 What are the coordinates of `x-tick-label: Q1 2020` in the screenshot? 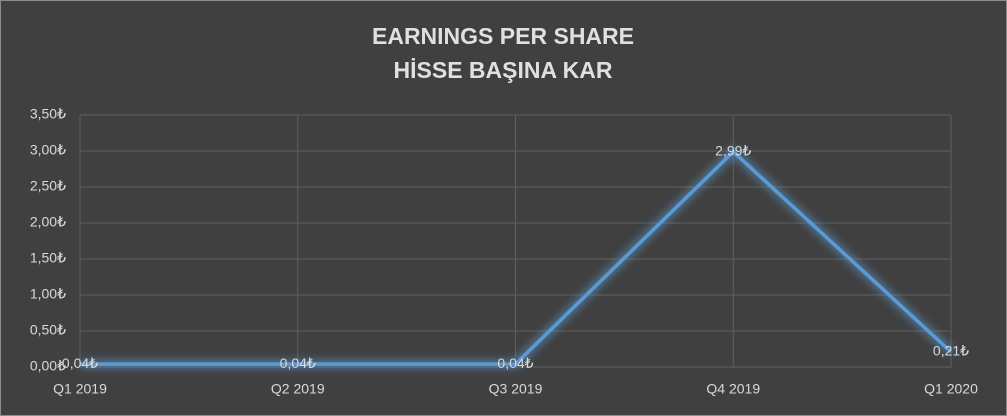 It's located at (951, 389).